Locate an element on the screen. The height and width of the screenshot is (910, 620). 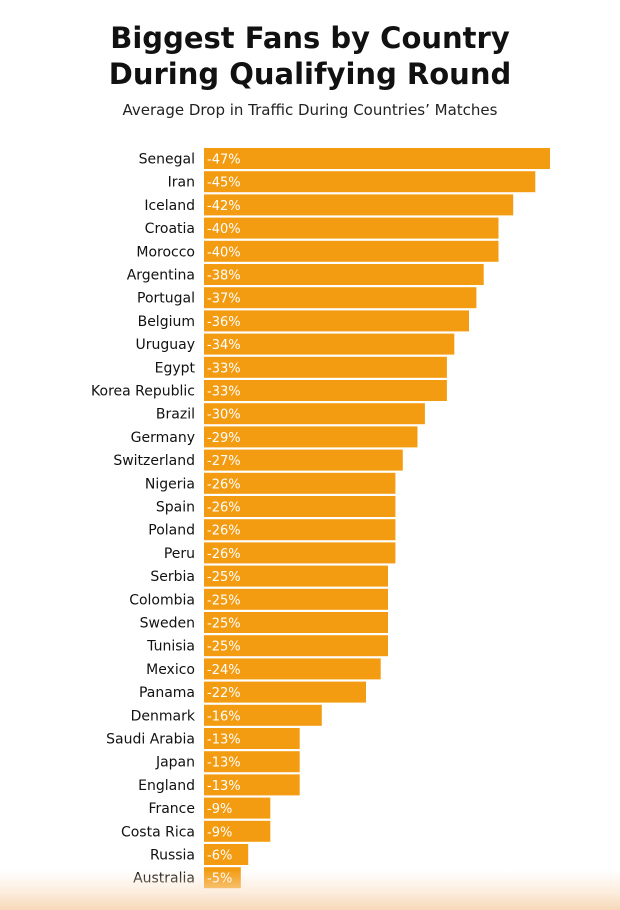
data-label: -33% is located at coordinates (224, 392).